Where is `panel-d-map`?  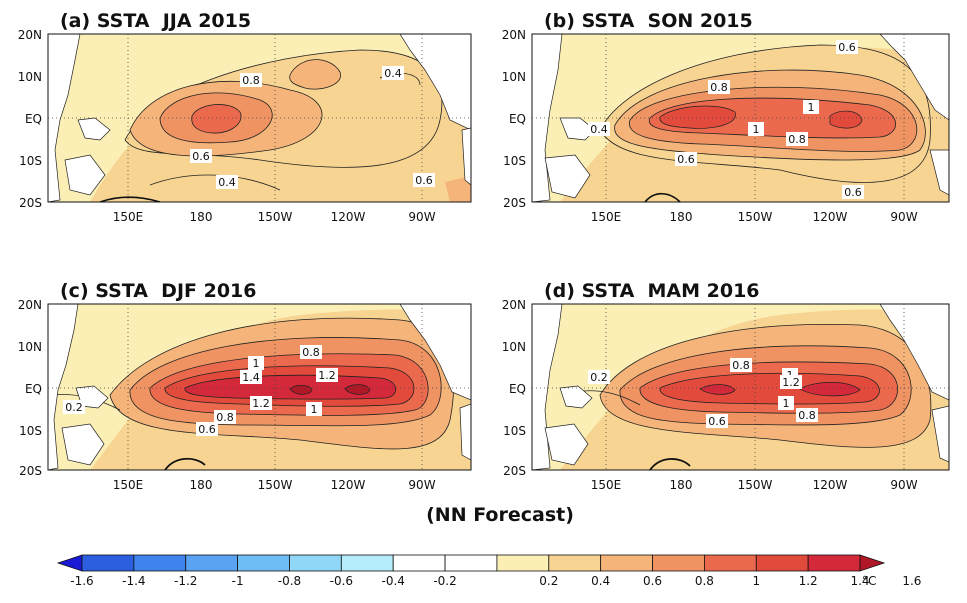 panel-d-map is located at coordinates (740, 387).